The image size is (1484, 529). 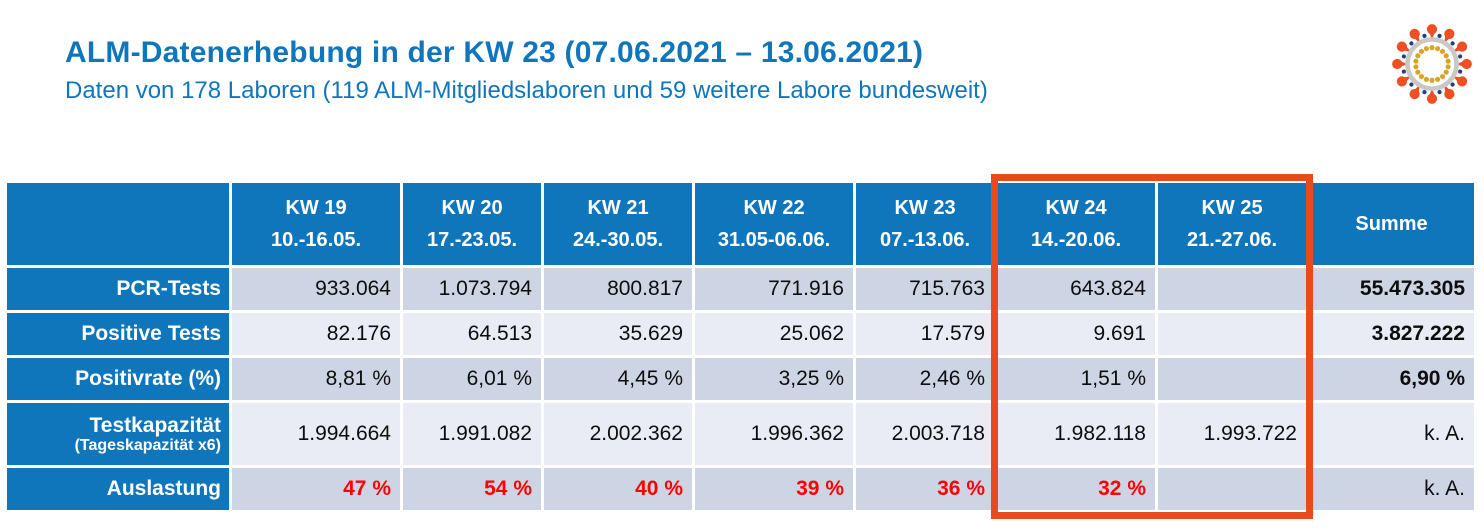 What do you see at coordinates (316, 224) in the screenshot?
I see `header-cell-kw19: KW 19 10.-16.05.` at bounding box center [316, 224].